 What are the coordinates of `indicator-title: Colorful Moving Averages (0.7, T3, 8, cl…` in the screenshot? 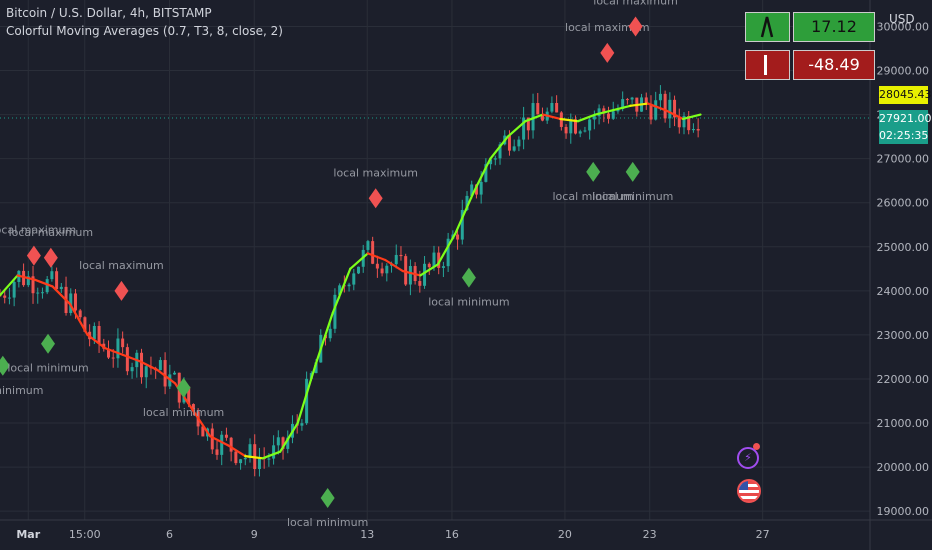 It's located at (144, 31).